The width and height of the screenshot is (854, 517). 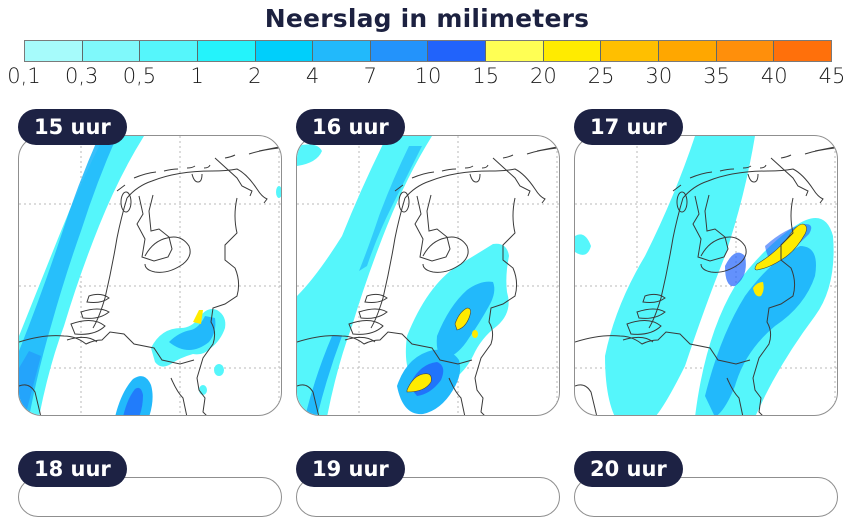 I want to click on precipitation-colorbar, so click(x=428, y=51).